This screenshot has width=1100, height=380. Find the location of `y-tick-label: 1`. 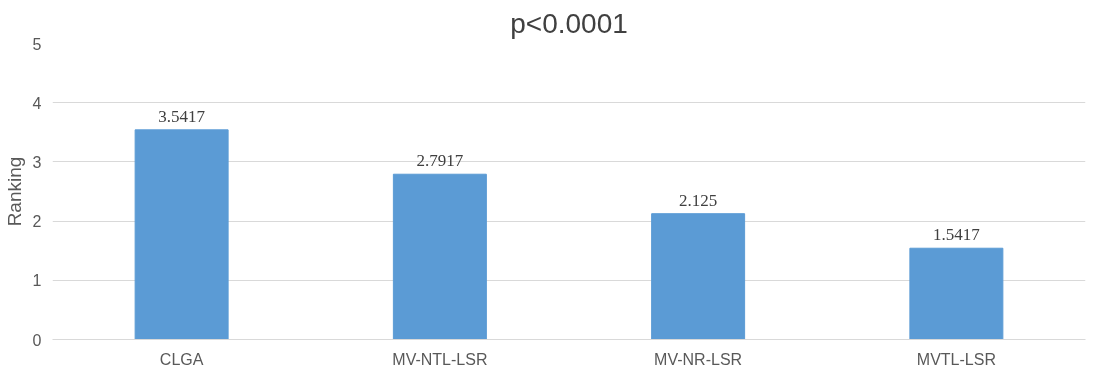

y-tick-label: 1 is located at coordinates (37, 281).